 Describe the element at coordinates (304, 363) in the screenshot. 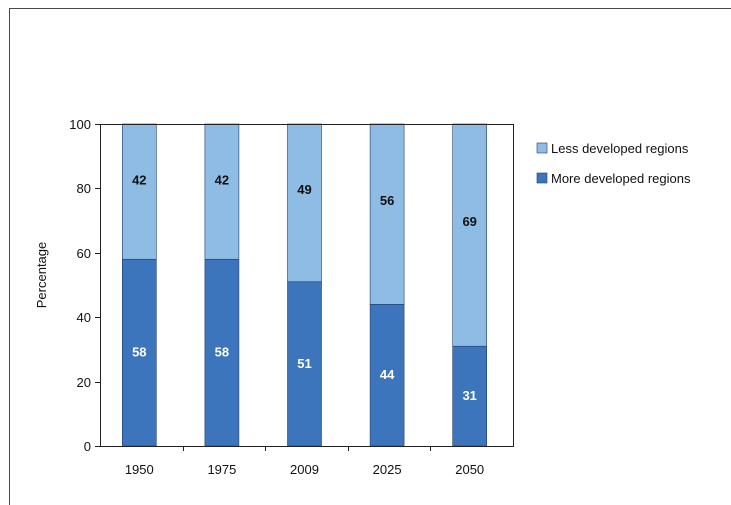

I see `data-label: 51` at that location.